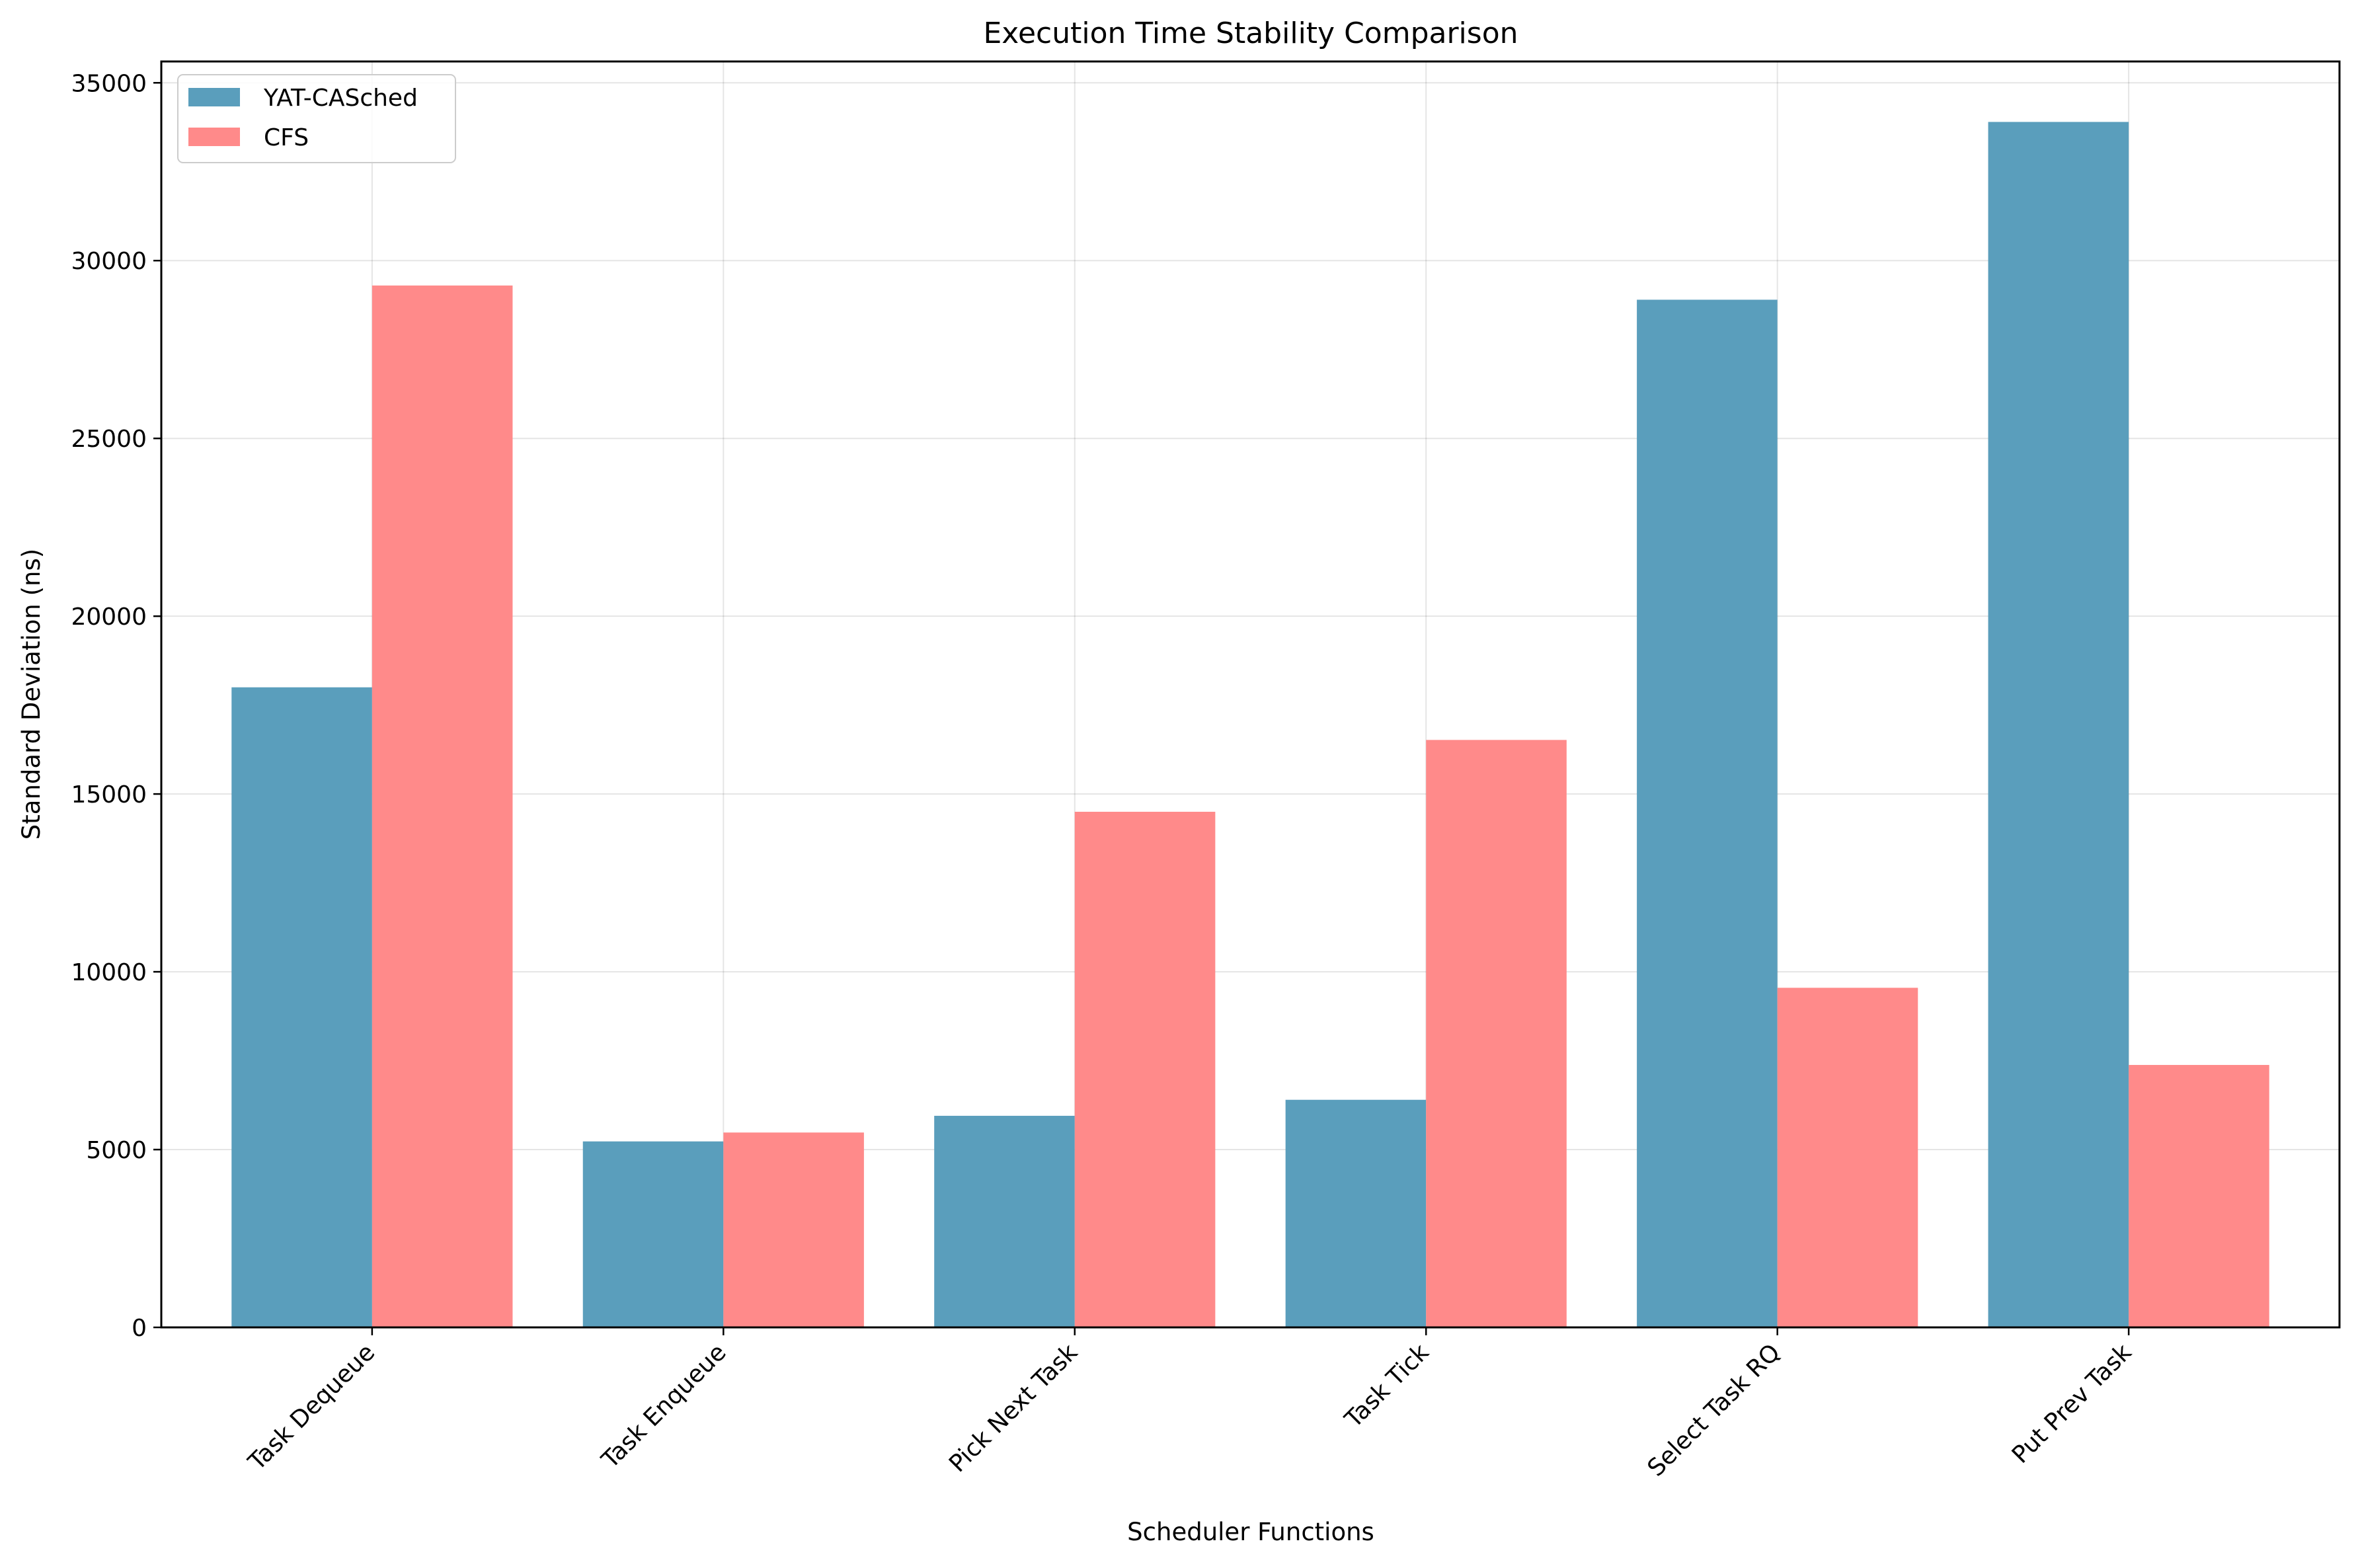 The image size is (2358, 1568). I want to click on chart-title: Execution Time Stability Comparison, so click(1250, 33).